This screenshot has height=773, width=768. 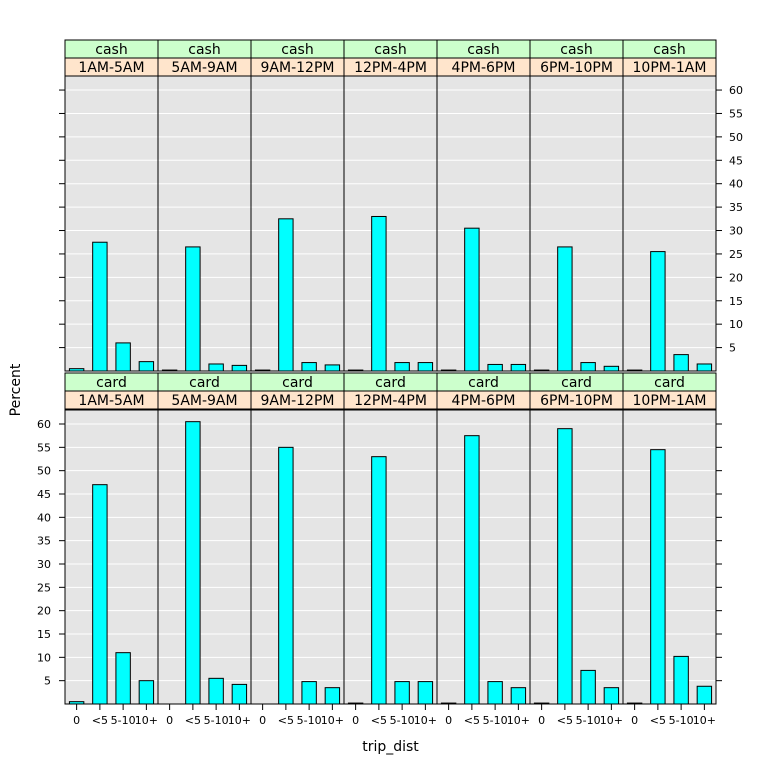 I want to click on strip-time-label: 4PM-6PM, so click(x=484, y=401).